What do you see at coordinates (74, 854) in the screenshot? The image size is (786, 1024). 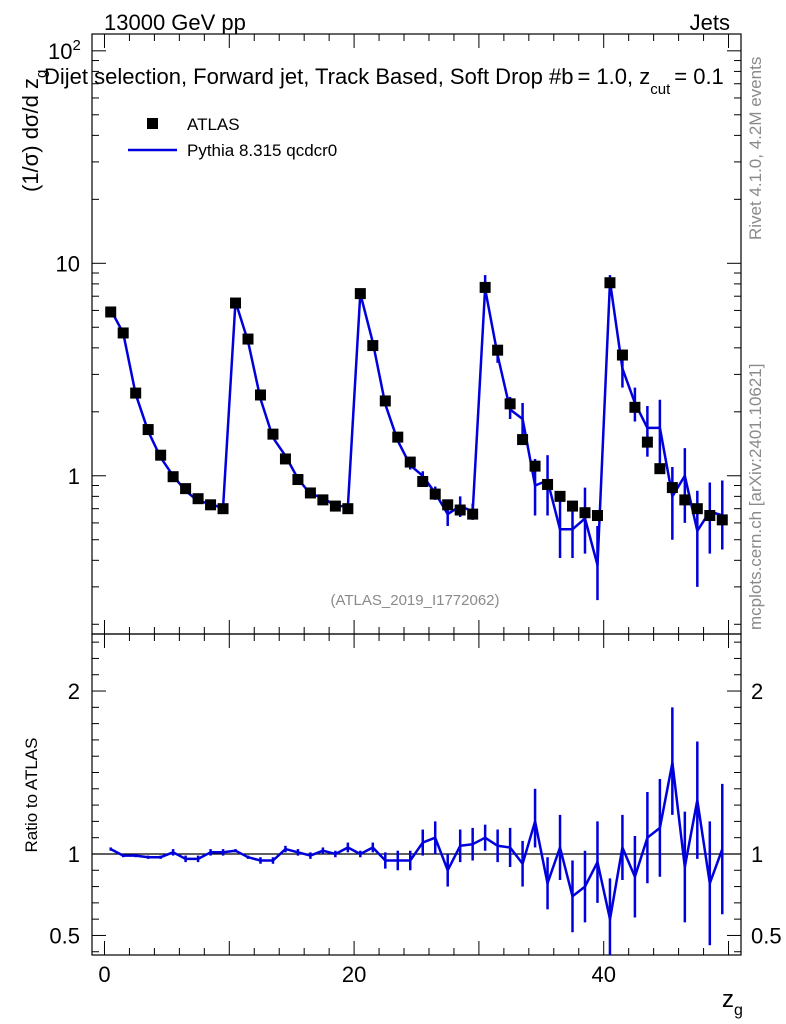 I see `ratio-y-tick-label-left: 1` at bounding box center [74, 854].